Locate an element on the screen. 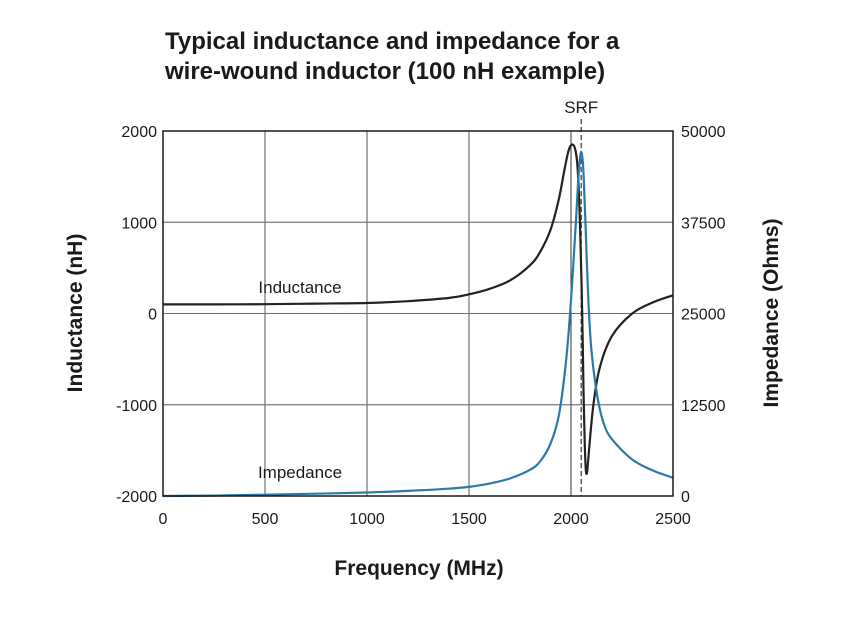 This screenshot has height=635, width=855. y-left-tick-label: 2000 is located at coordinates (139, 132).